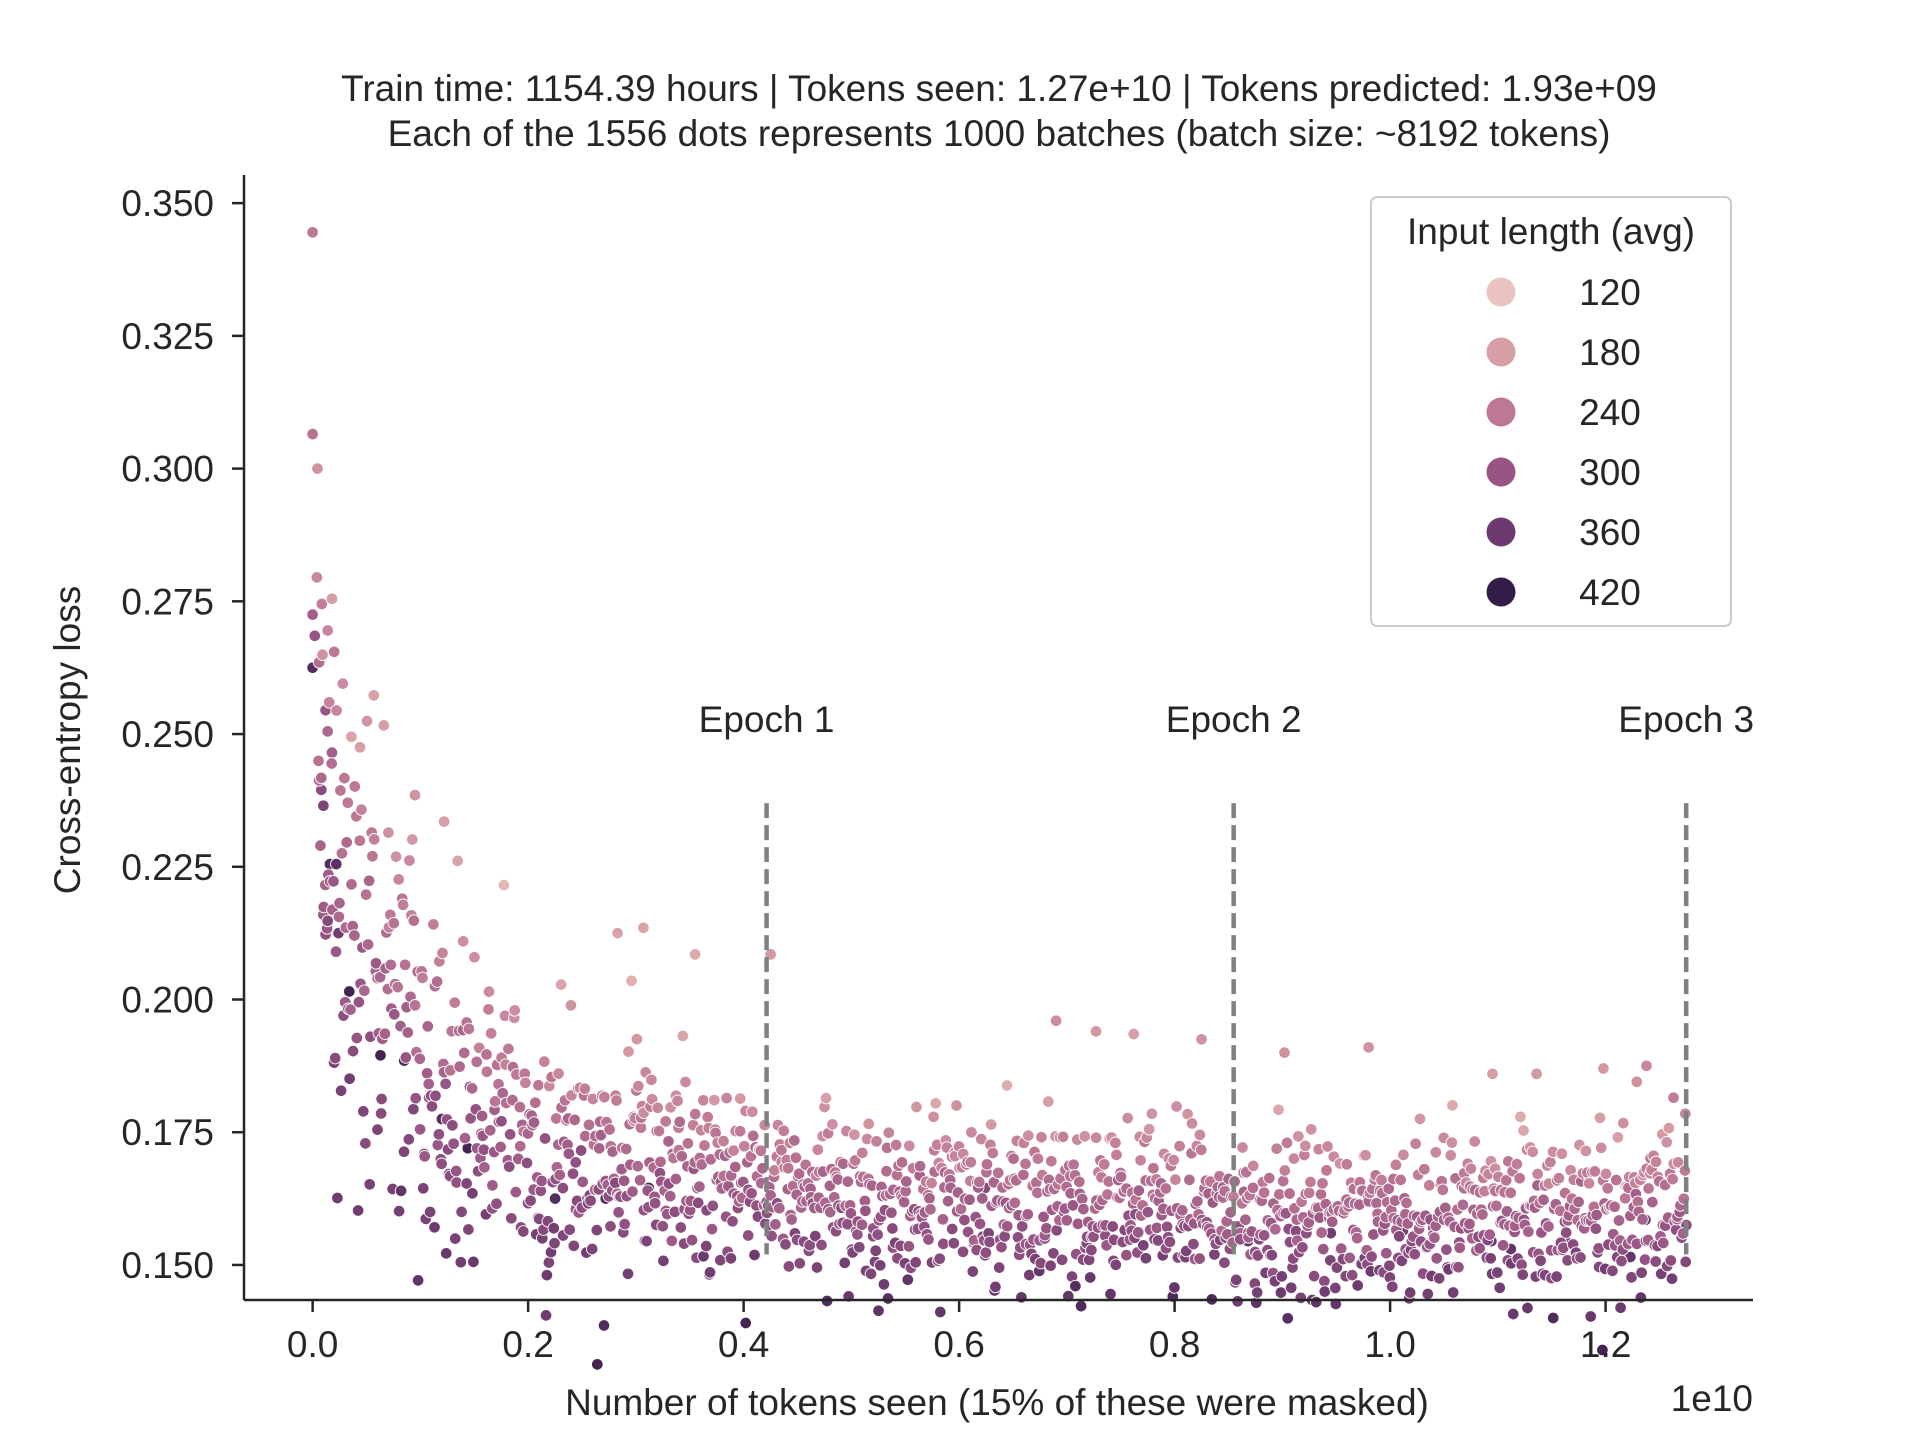 Image resolution: width=1920 pixels, height=1440 pixels. Describe the element at coordinates (167, 1265) in the screenshot. I see `y-tick-label: 0.150` at that location.